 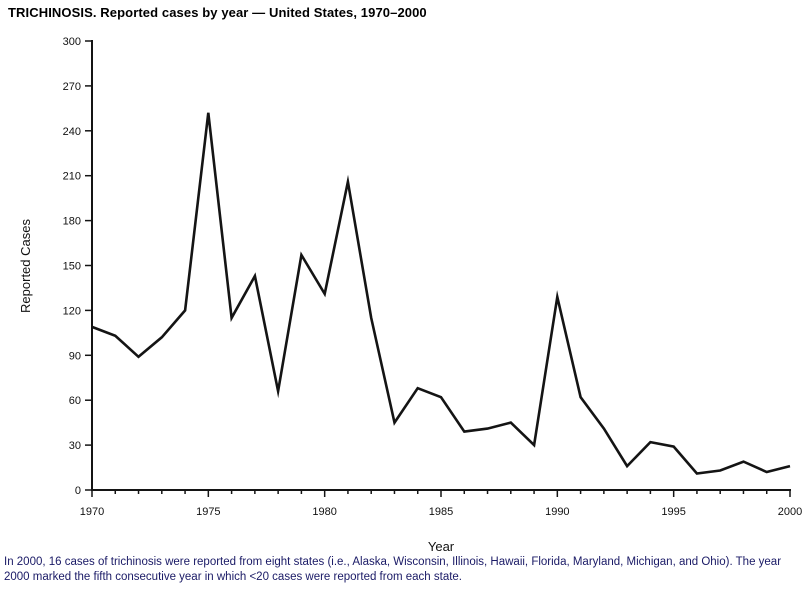 I want to click on y-tick-label: 150, so click(x=72, y=267).